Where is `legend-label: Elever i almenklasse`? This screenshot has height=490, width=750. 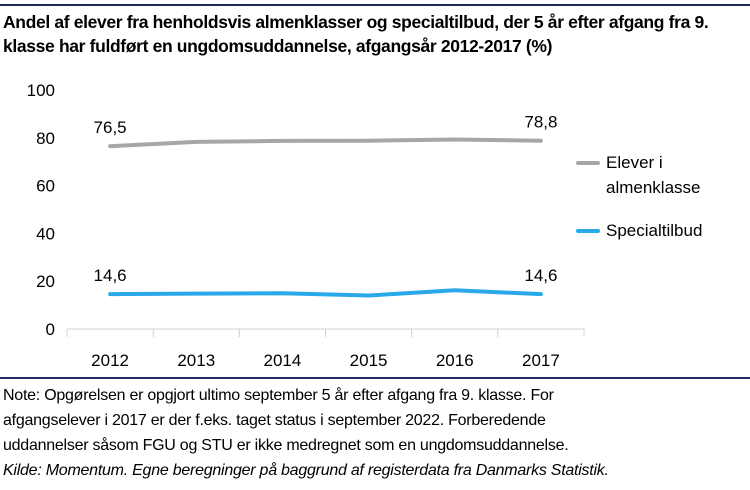 legend-label: Elever i almenklasse is located at coordinates (653, 175).